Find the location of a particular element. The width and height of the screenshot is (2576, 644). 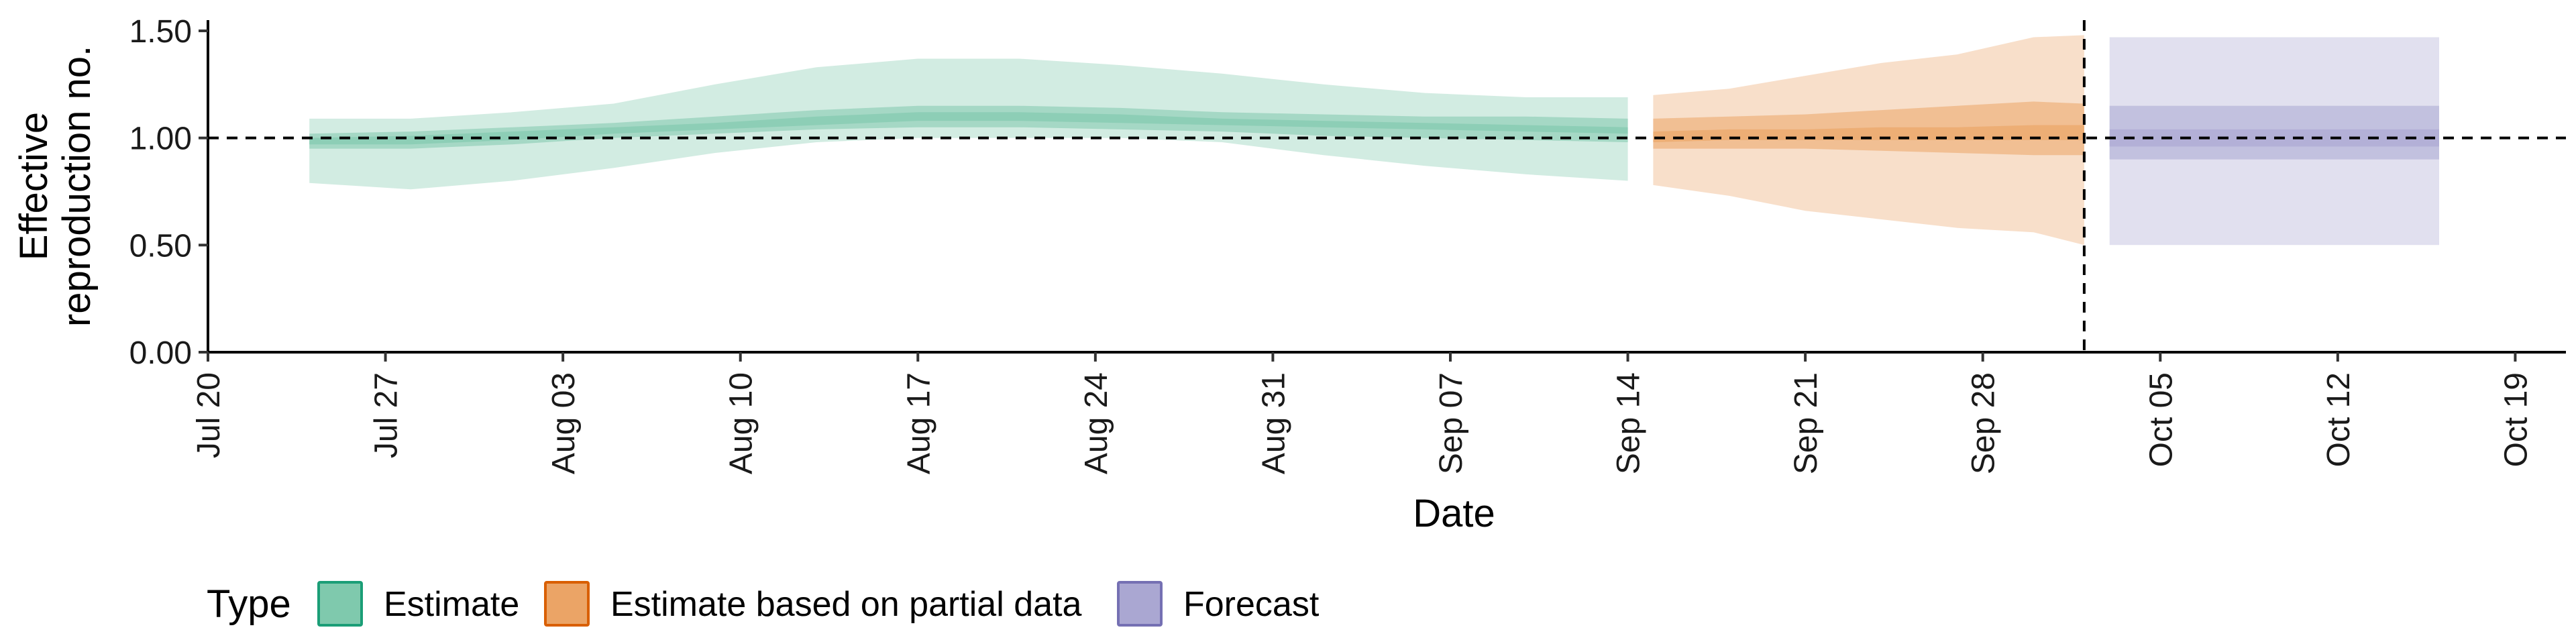

x-axis-title: Date is located at coordinates (1454, 513).